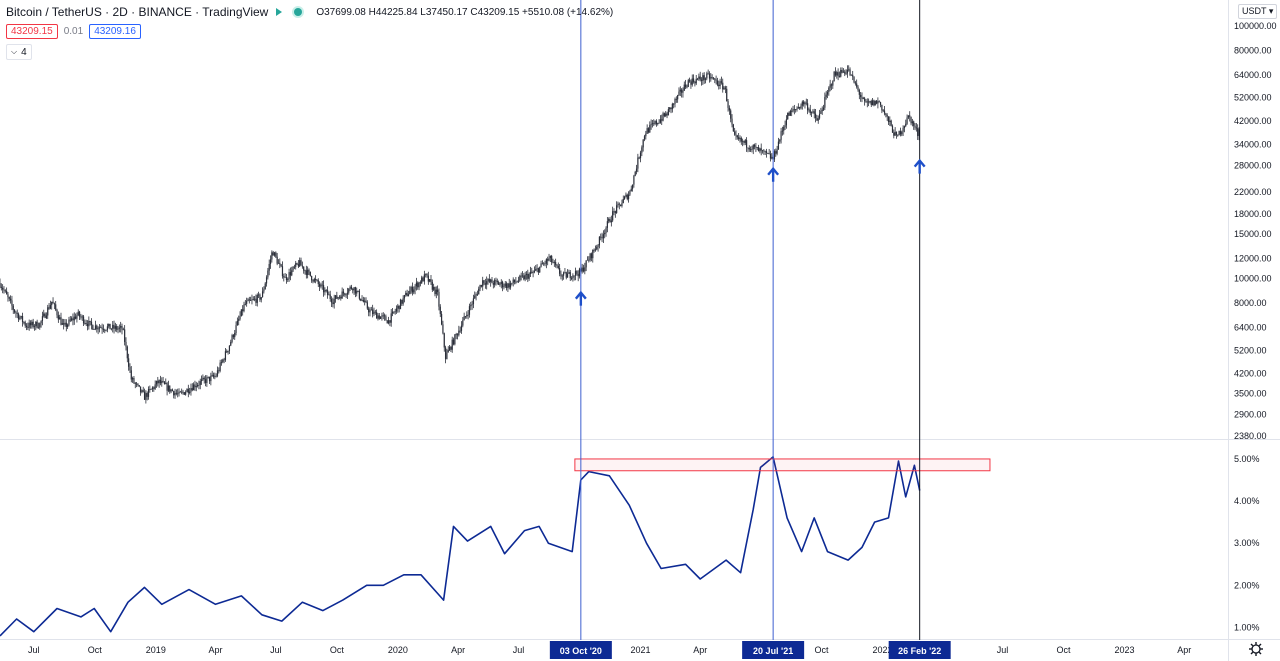 This screenshot has width=1280, height=661. I want to click on price-tick-label: 34000.00, so click(1253, 144).